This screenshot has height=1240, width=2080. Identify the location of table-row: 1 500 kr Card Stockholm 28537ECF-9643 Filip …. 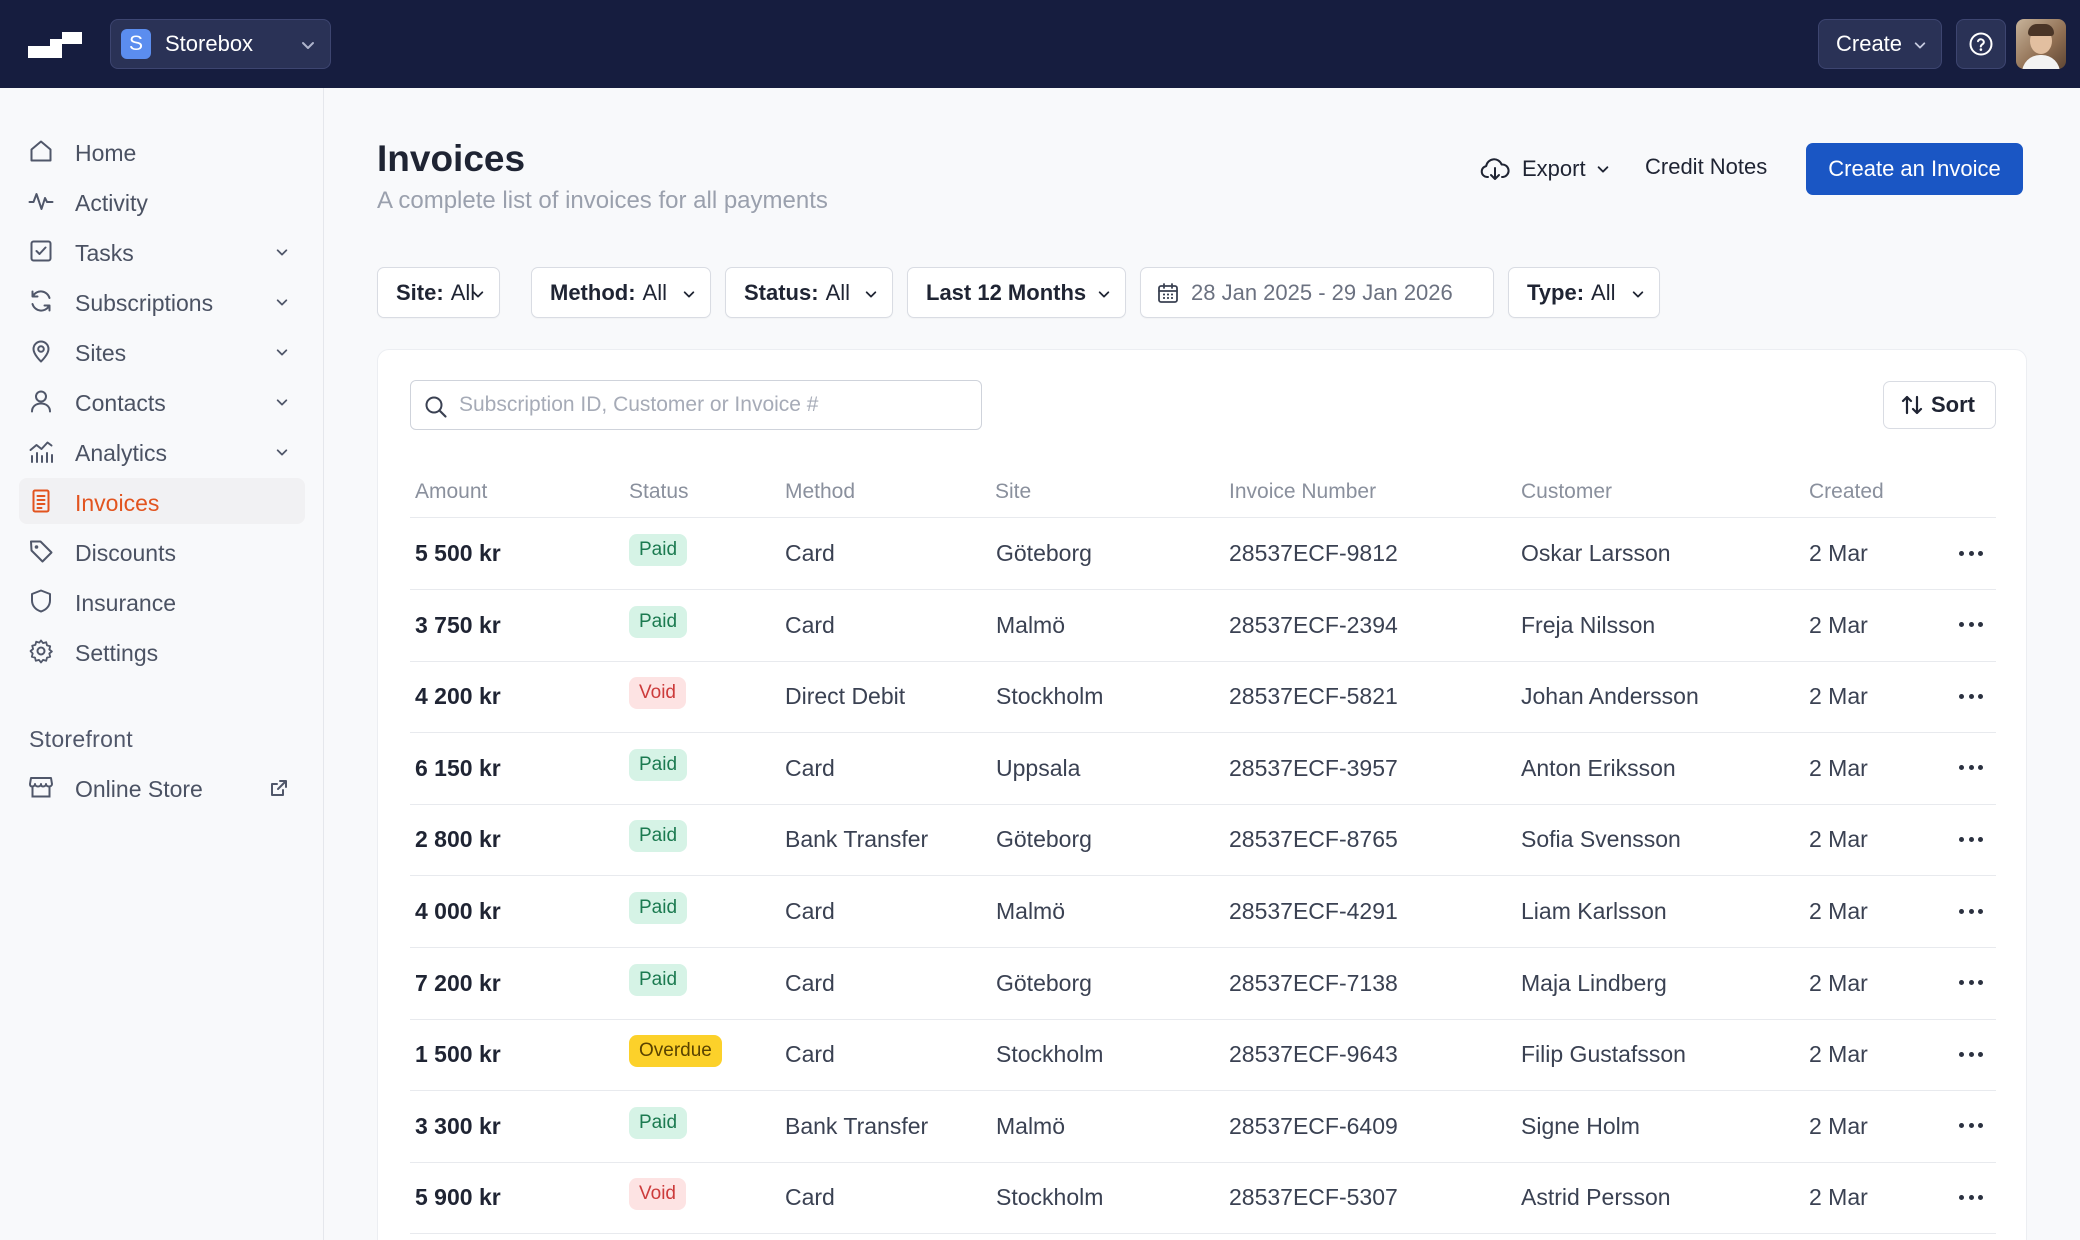
(1203, 1055).